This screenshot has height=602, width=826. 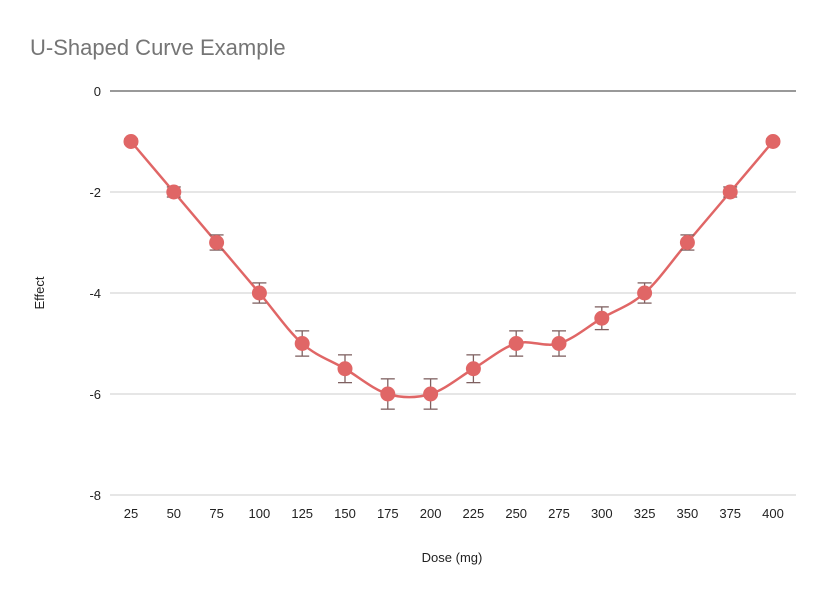 I want to click on y-tick-label: -4, so click(x=95, y=293).